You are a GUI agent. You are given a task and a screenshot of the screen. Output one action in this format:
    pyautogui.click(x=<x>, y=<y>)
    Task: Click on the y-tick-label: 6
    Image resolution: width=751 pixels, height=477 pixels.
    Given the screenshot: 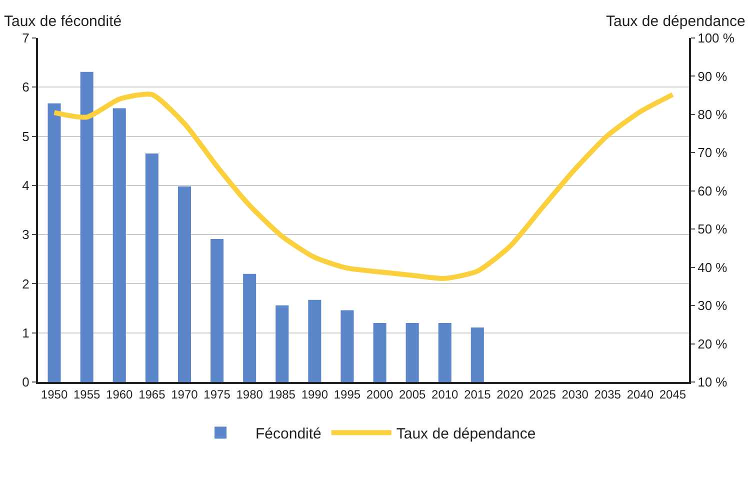 What is the action you would take?
    pyautogui.click(x=26, y=87)
    